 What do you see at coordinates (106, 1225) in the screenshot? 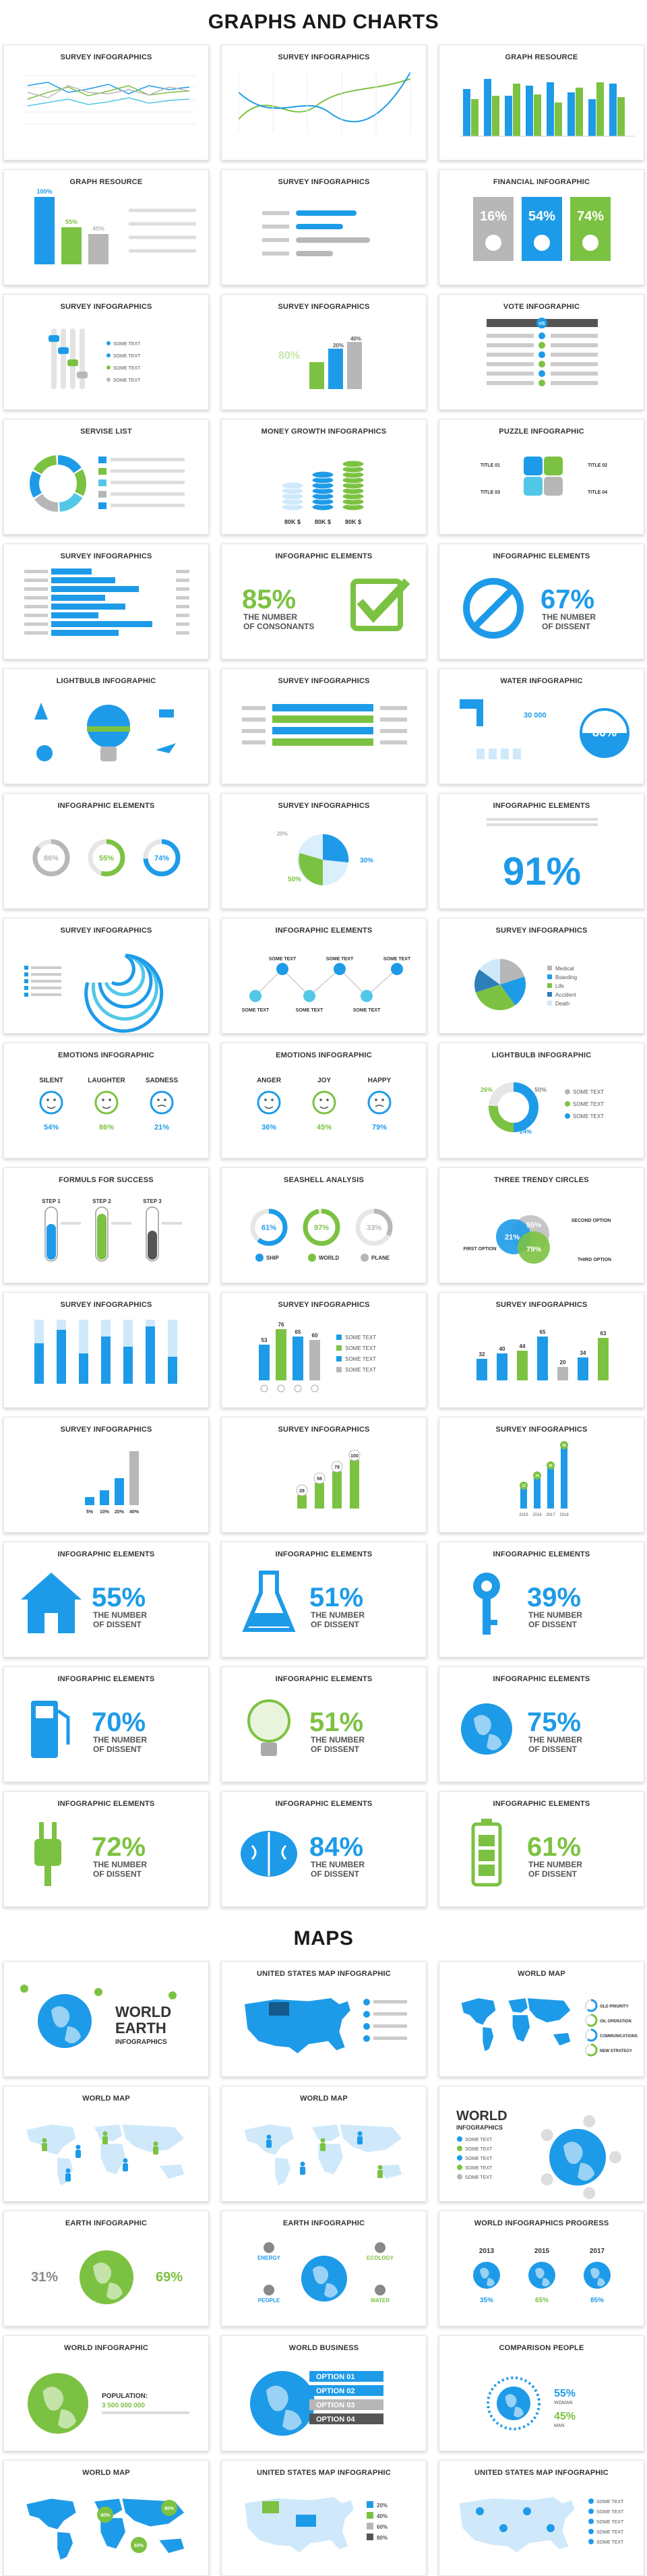
I see `infographic-card: FORMULS FOR SUCCESS STEP 1 STEP 2 STEP 3` at bounding box center [106, 1225].